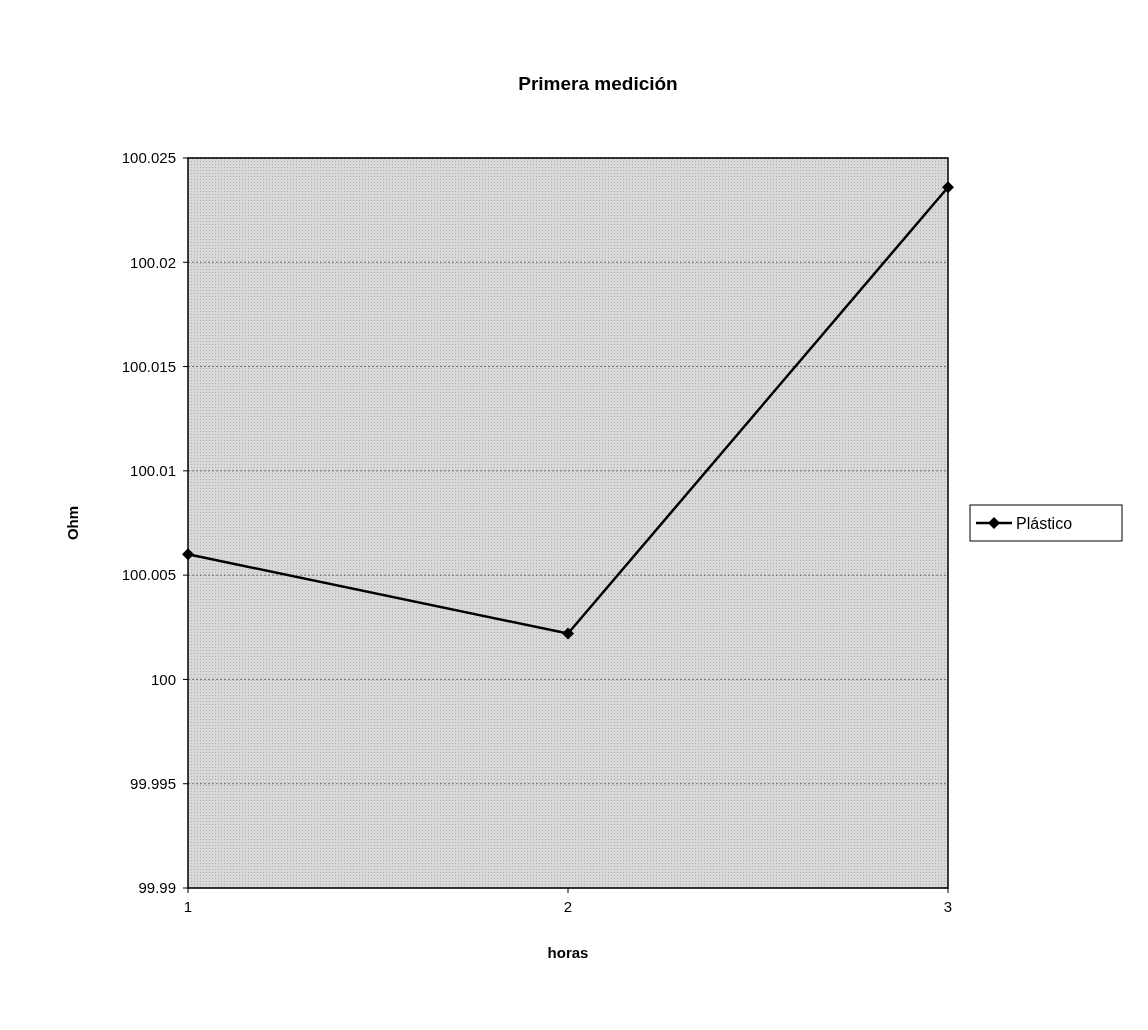 Image resolution: width=1148 pixels, height=1030 pixels. Describe the element at coordinates (153, 783) in the screenshot. I see `y-tick-label: 99.995` at that location.